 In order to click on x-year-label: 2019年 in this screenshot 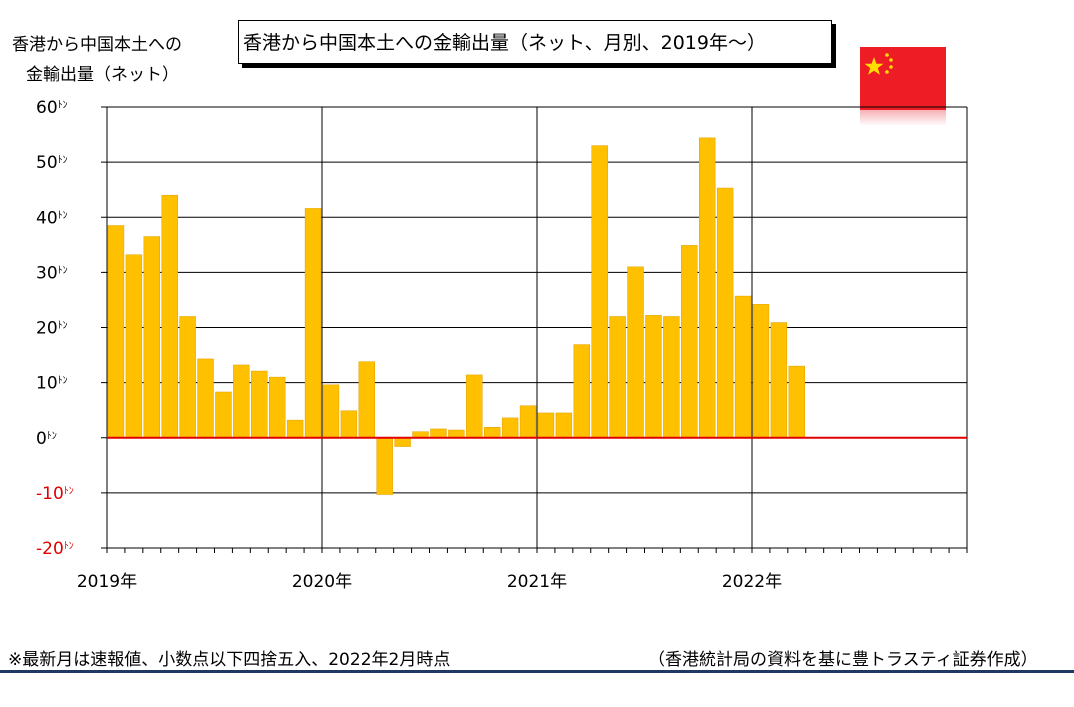, I will do `click(107, 582)`.